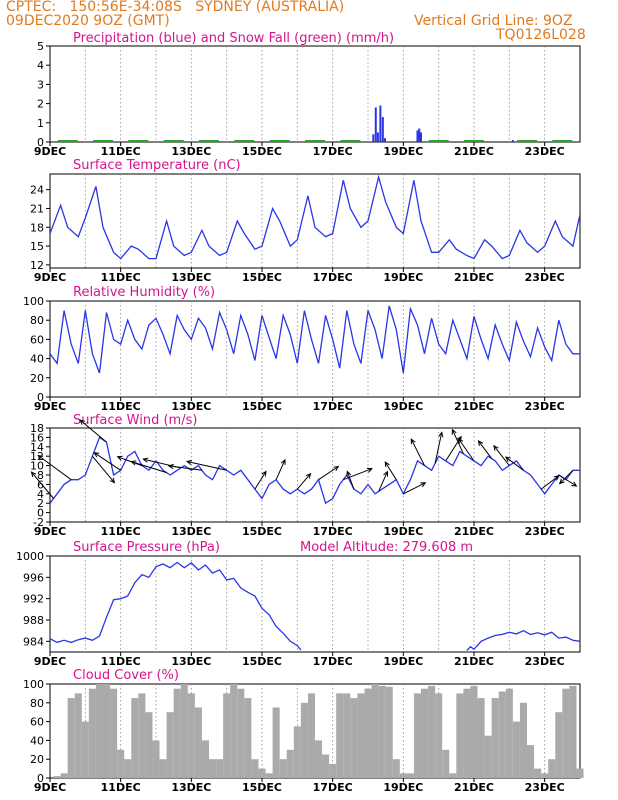 Image resolution: width=618 pixels, height=800 pixels. I want to click on y-tick-label: 5, so click(40, 46).